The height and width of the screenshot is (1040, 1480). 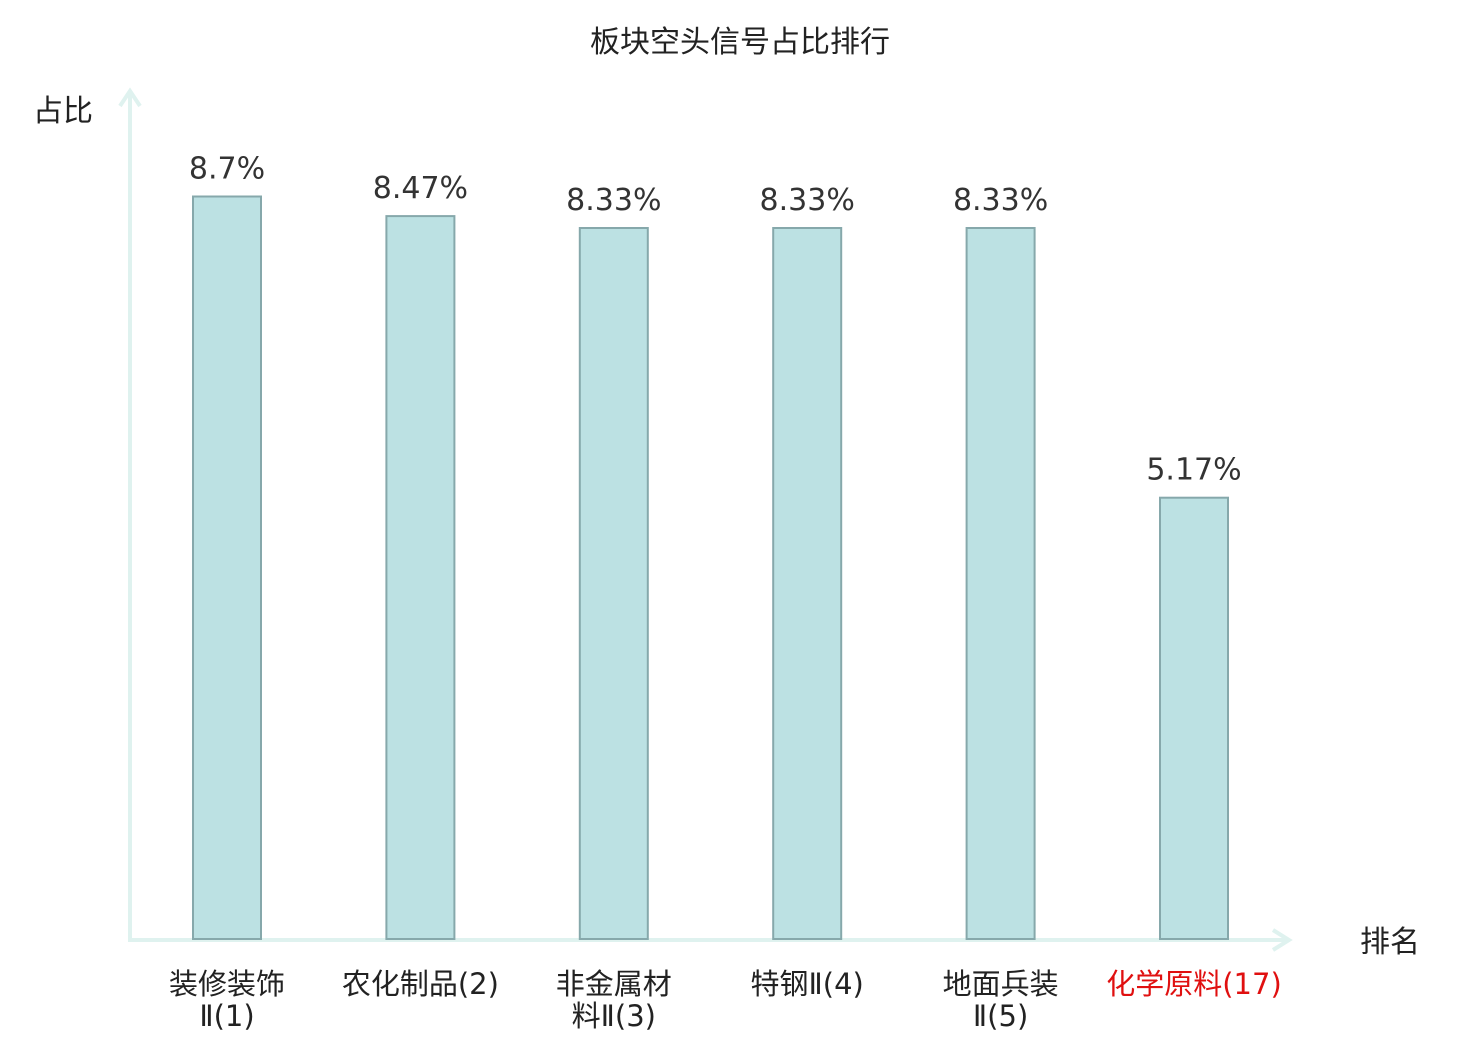 What do you see at coordinates (1001, 1000) in the screenshot?
I see `x-tick-label: 地面兵装 Ⅱ(5)` at bounding box center [1001, 1000].